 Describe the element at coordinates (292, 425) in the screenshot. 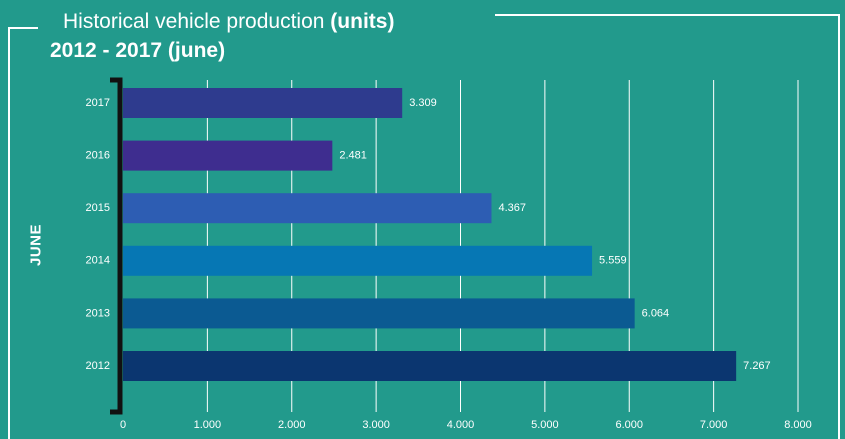

I see `x-tick-label: 2.000` at that location.